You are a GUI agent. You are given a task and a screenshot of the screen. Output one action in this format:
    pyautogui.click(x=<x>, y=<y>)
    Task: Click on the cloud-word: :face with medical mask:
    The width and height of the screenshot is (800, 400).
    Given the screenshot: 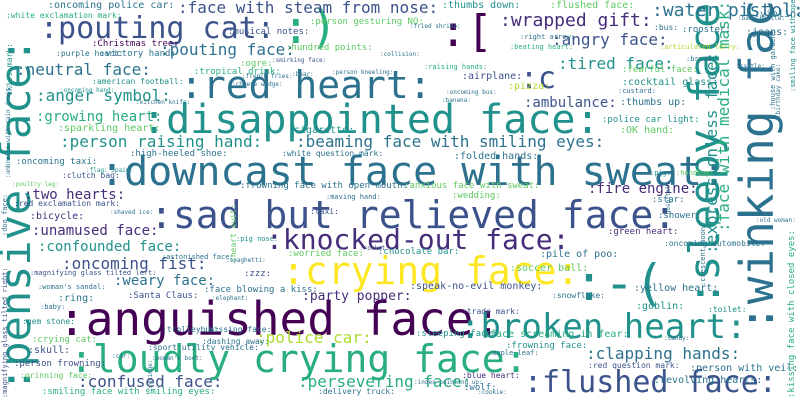 What is the action you would take?
    pyautogui.click(x=723, y=116)
    